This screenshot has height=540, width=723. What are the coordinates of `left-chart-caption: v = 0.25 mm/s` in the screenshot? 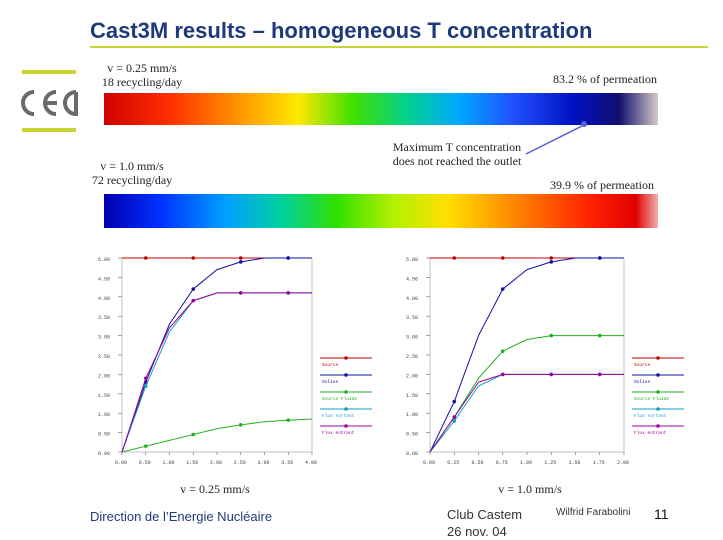 It's located at (215, 489).